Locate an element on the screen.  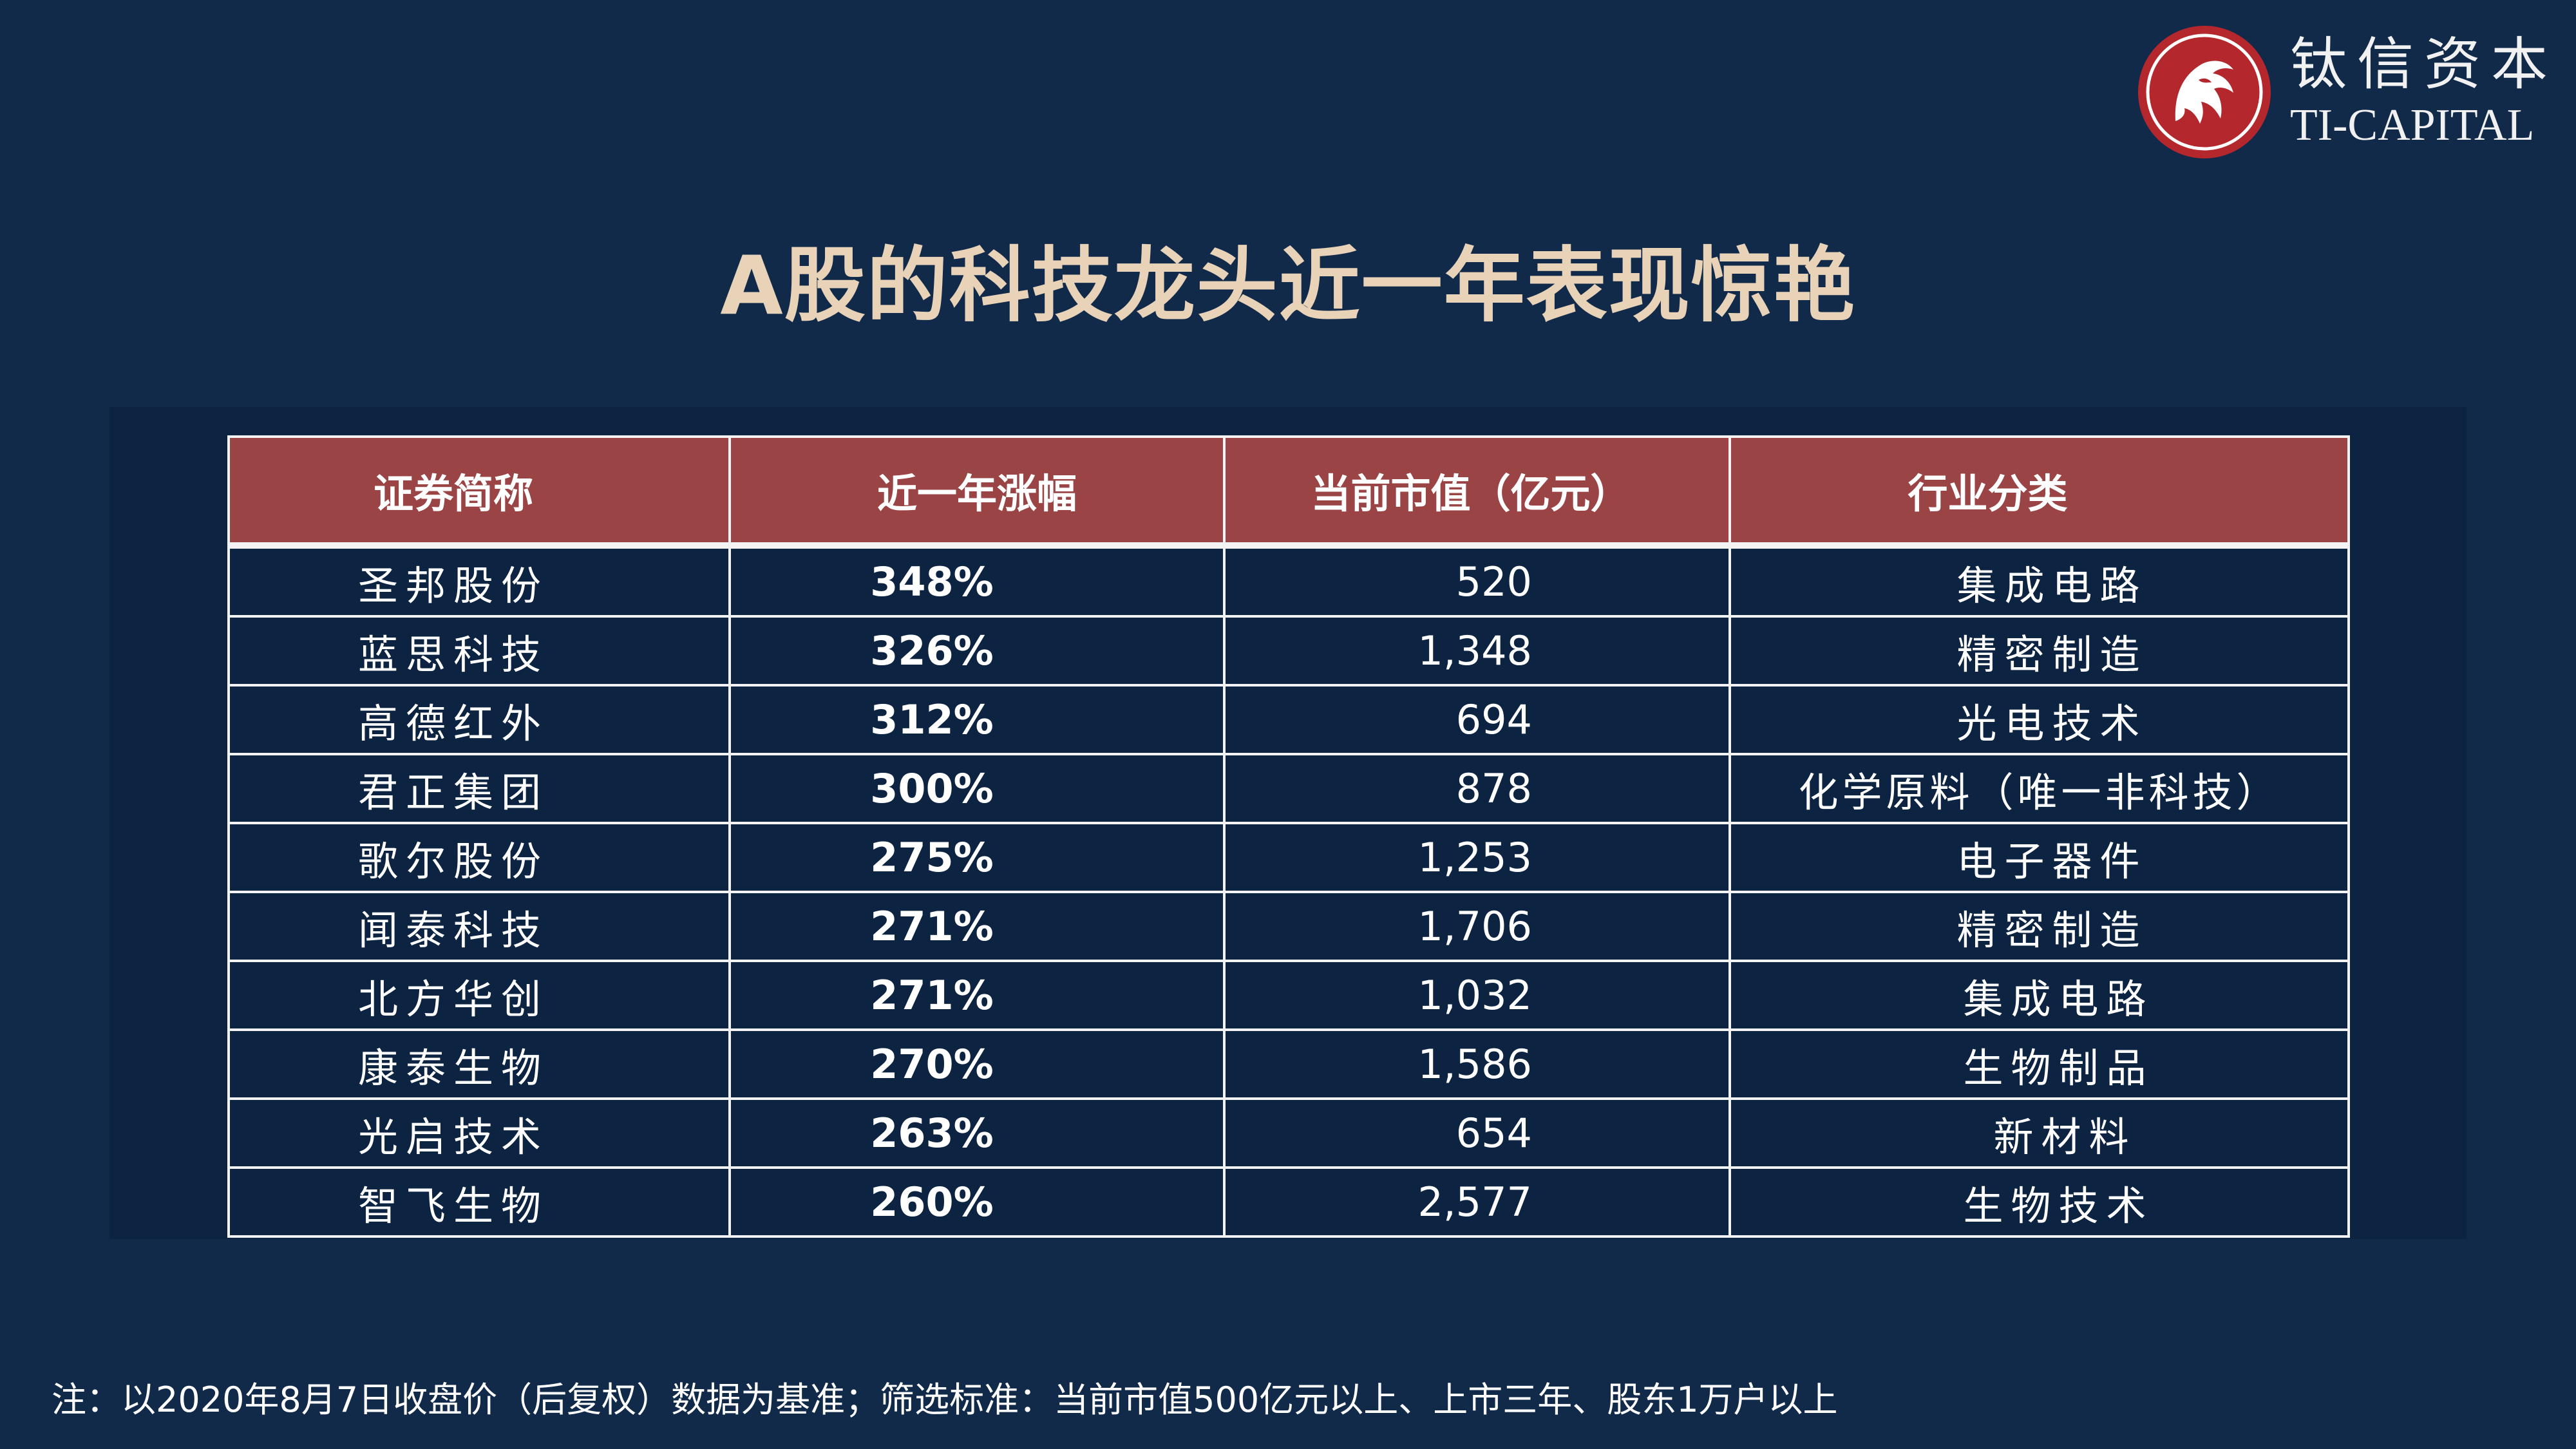
page-title: A股的科技龙头近一年表现惊艳 is located at coordinates (1288, 285).